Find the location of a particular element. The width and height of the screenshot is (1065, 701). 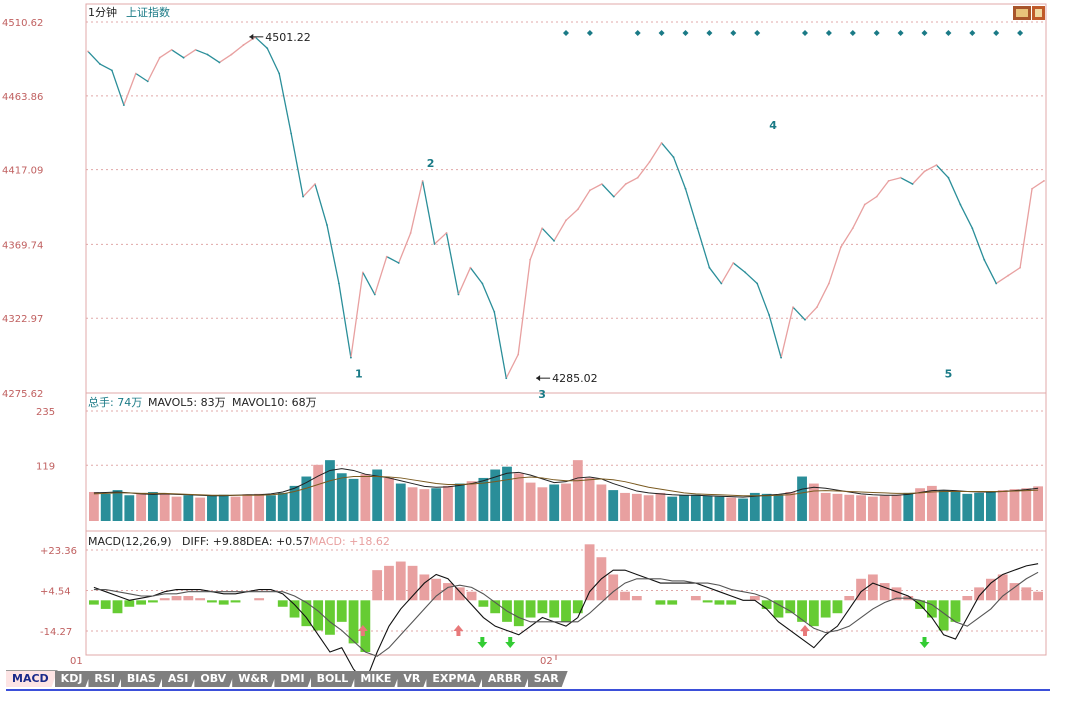

volume-total: 总手: 74万 is located at coordinates (115, 402).